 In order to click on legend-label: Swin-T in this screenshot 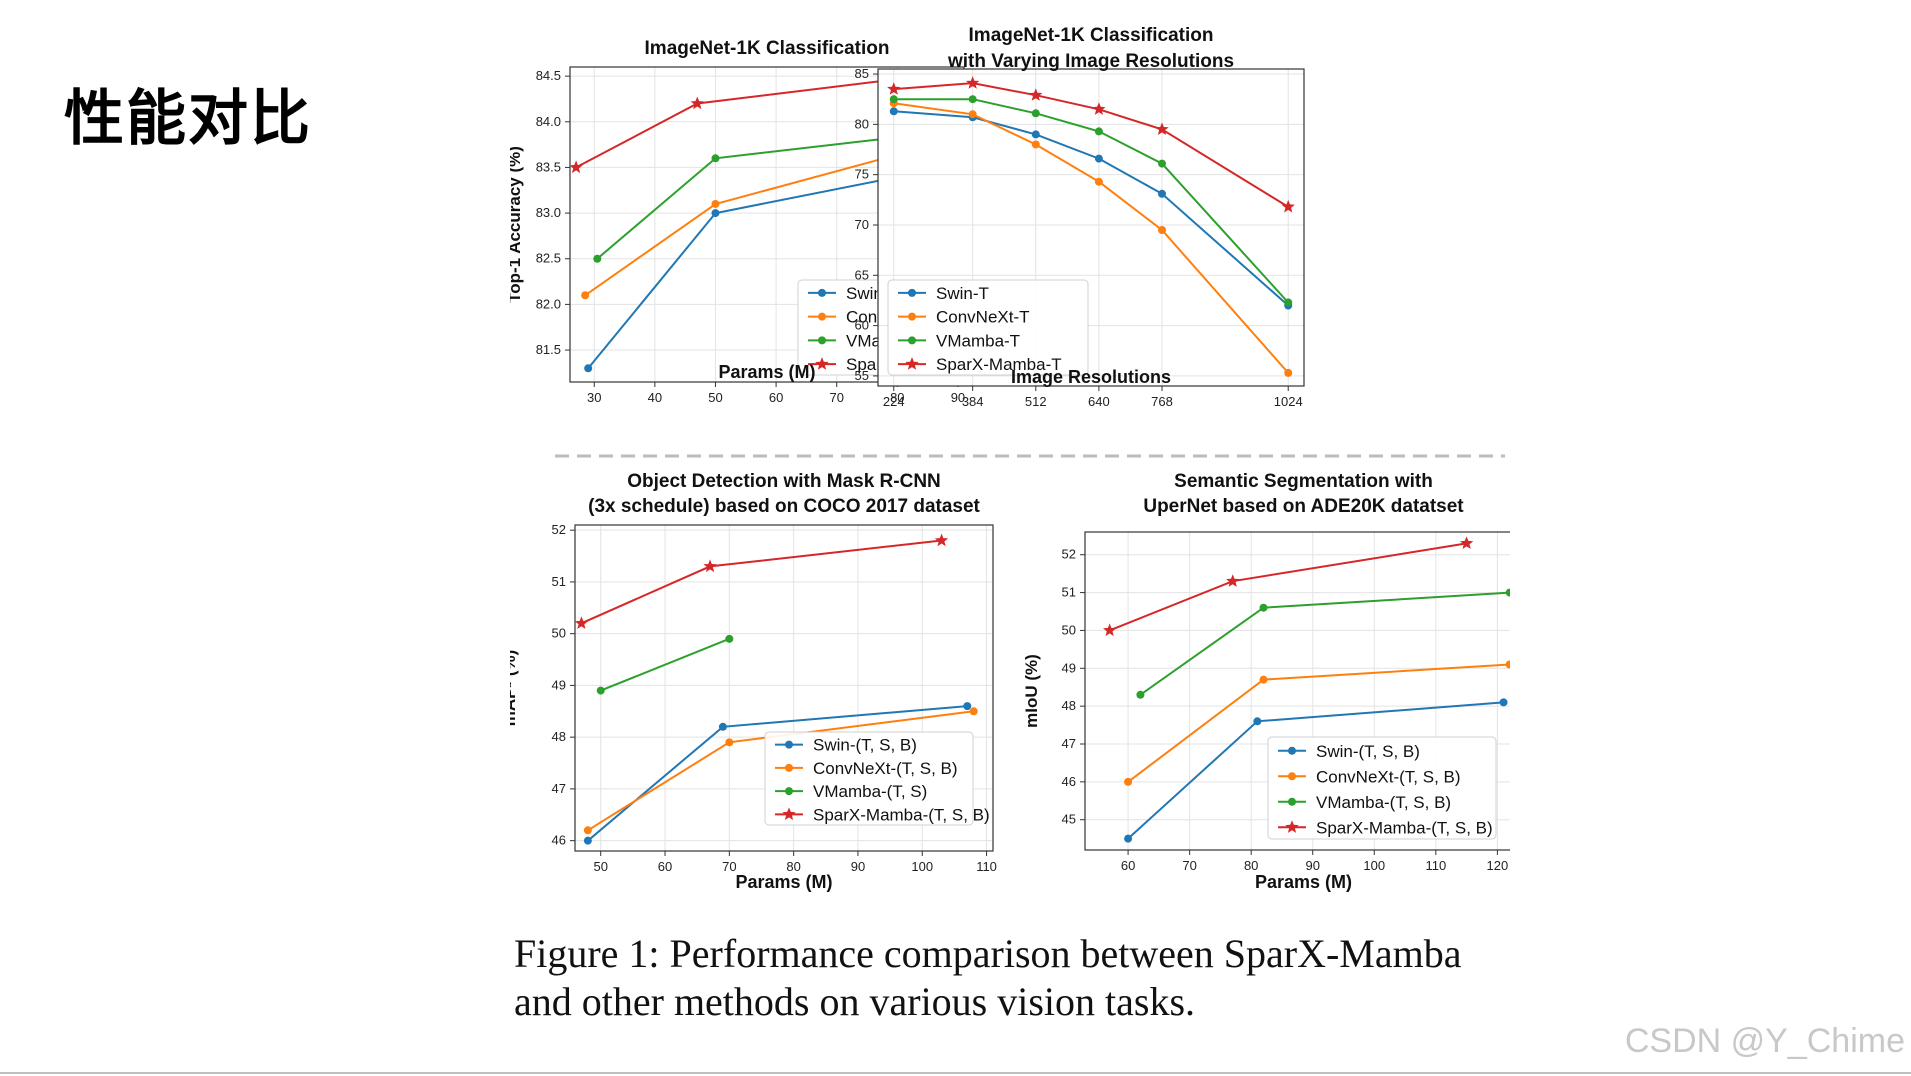, I will do `click(962, 293)`.